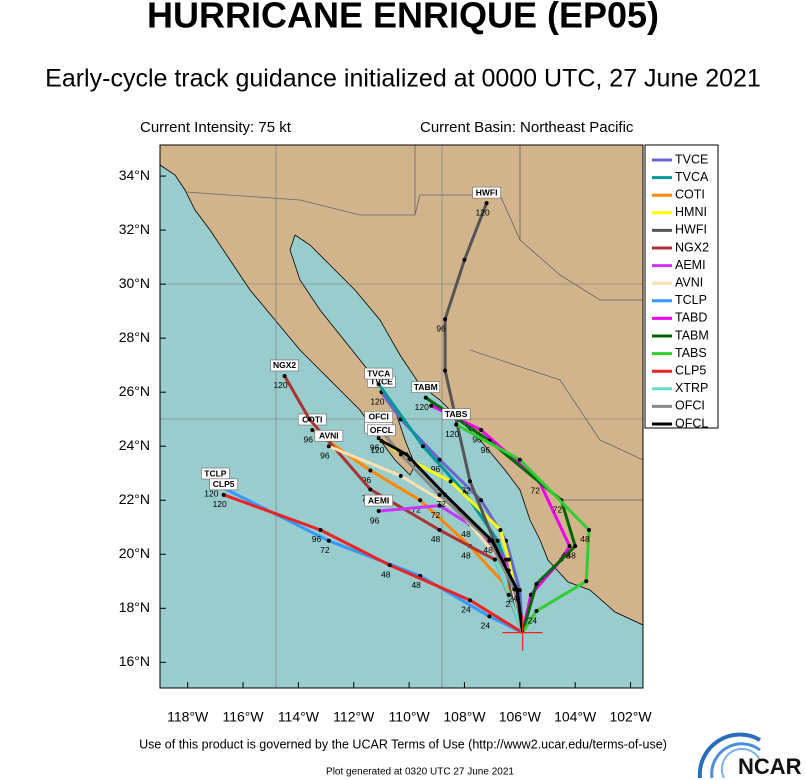 The height and width of the screenshot is (780, 806). What do you see at coordinates (691, 318) in the screenshot?
I see `legend-label: TABD` at bounding box center [691, 318].